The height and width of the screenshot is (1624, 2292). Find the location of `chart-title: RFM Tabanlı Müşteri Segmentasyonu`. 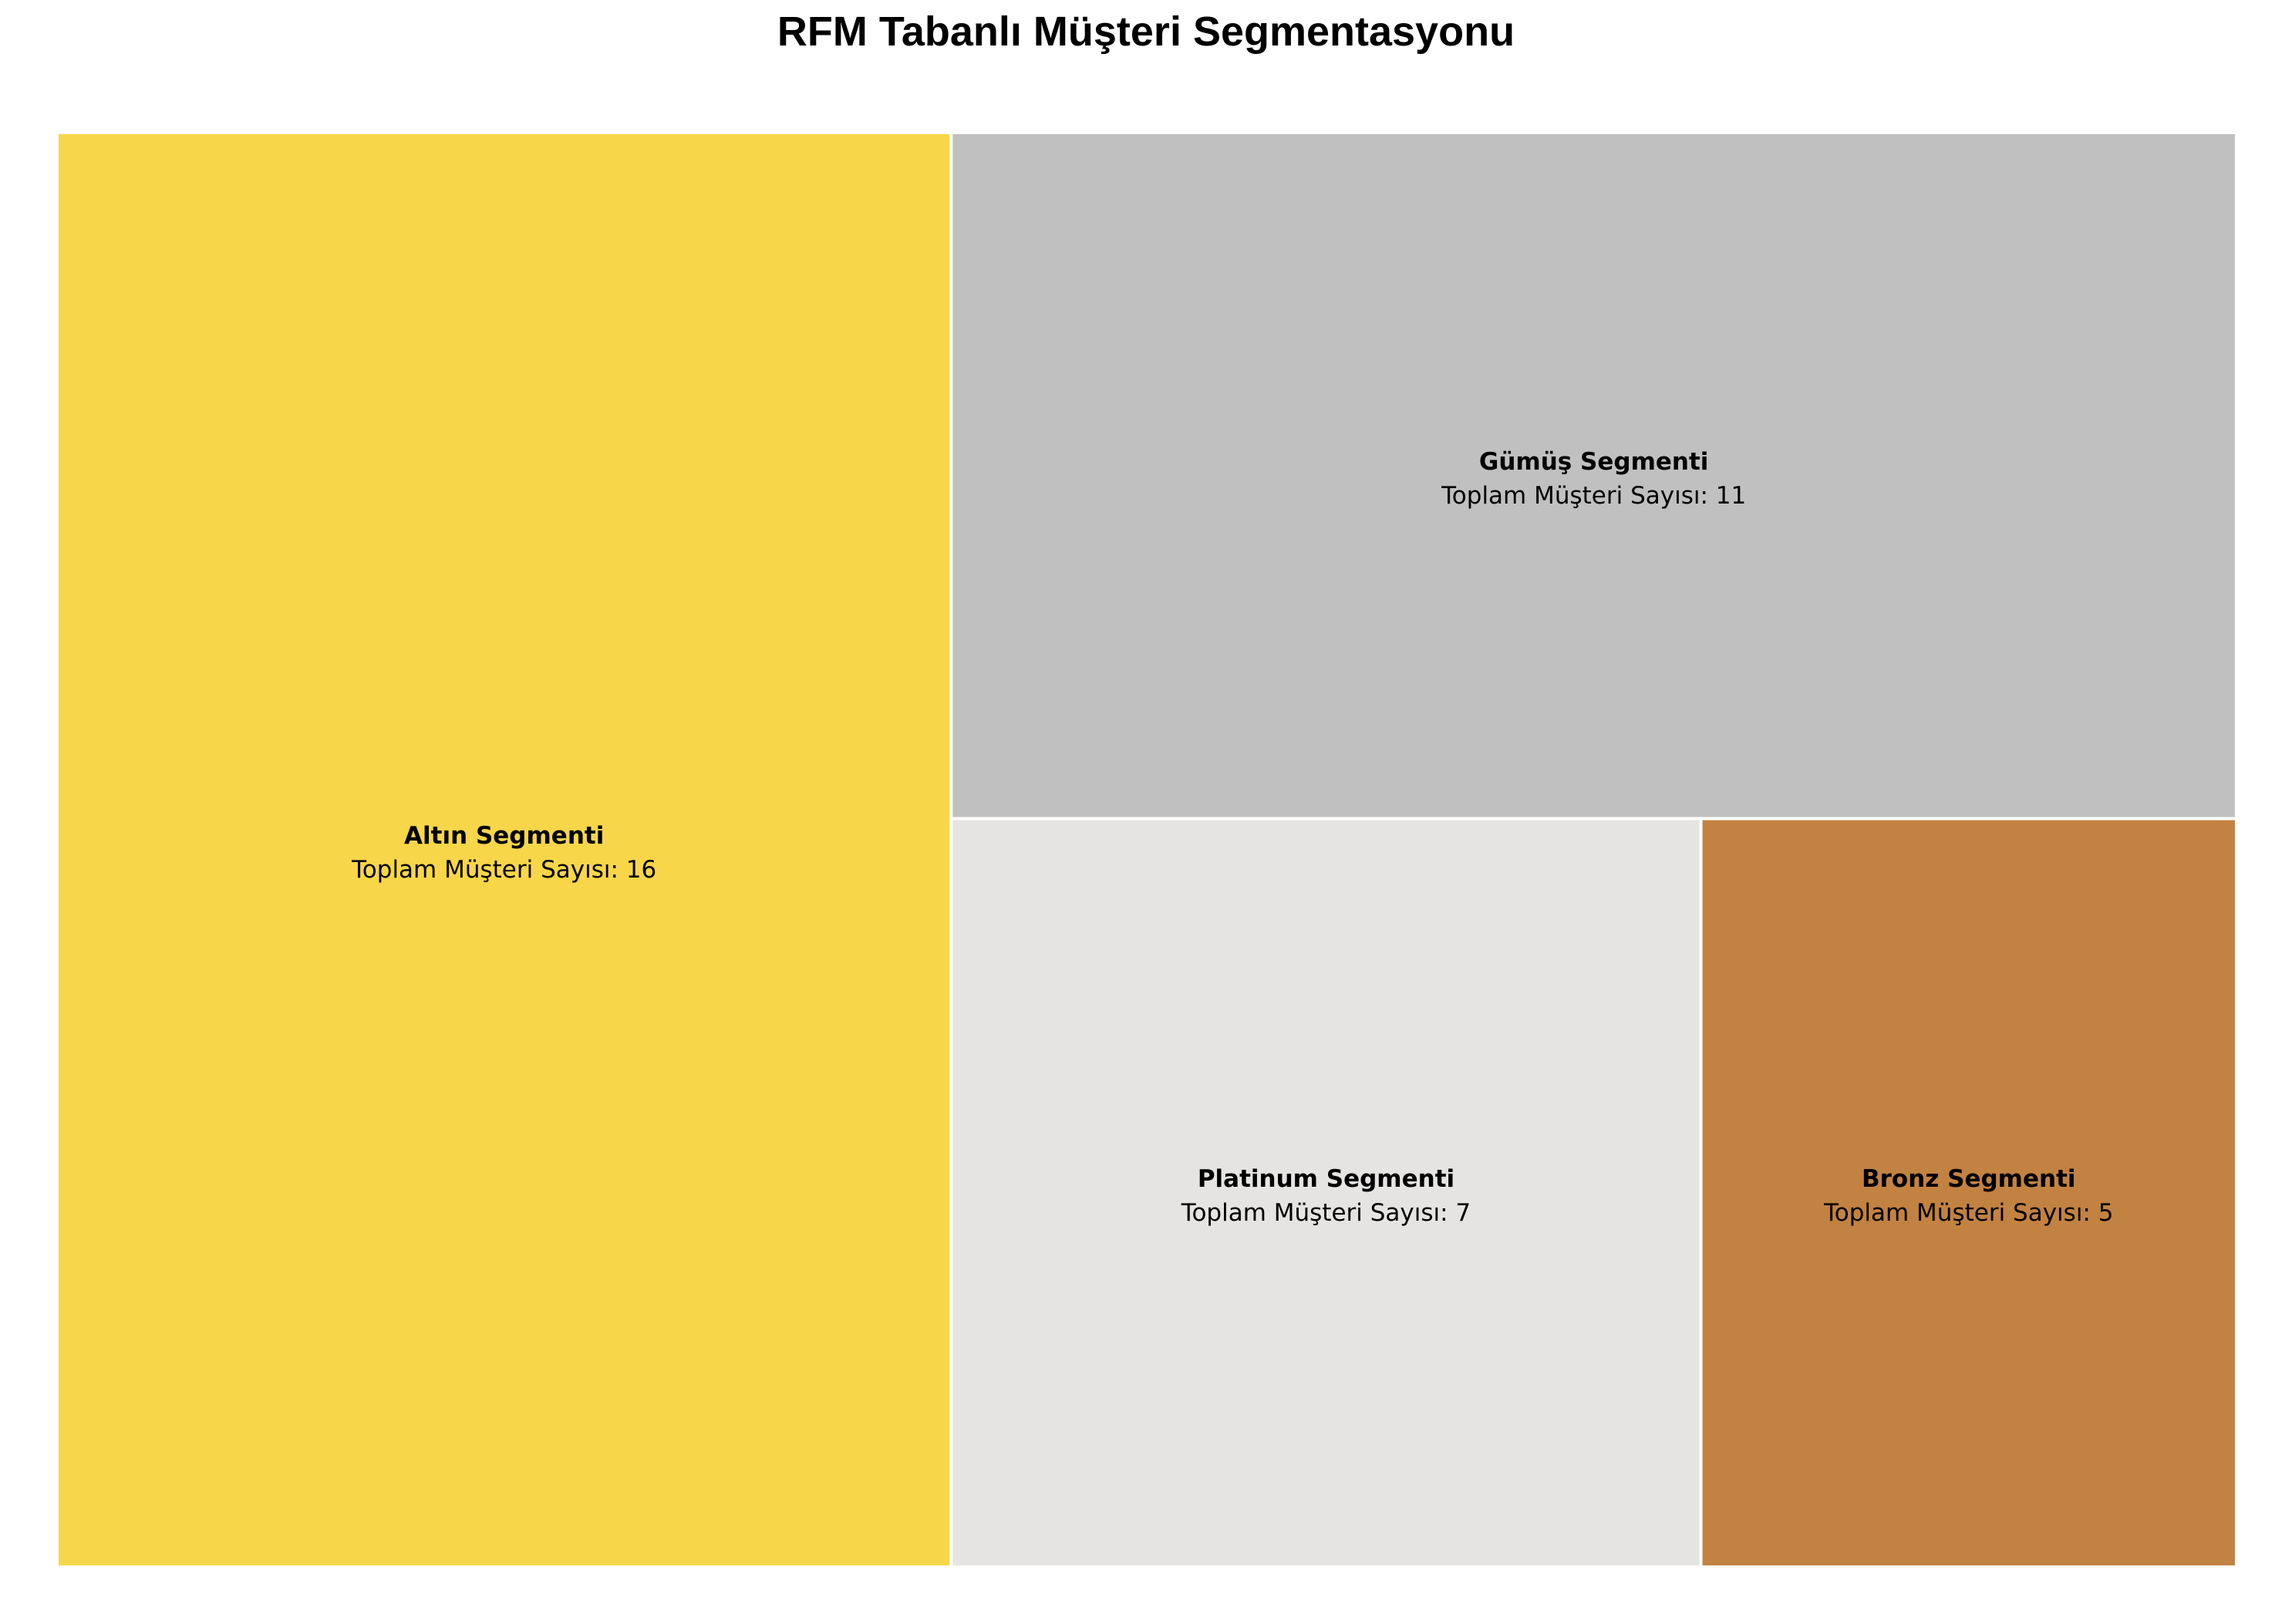

chart-title: RFM Tabanlı Müşteri Segmentasyonu is located at coordinates (1146, 31).